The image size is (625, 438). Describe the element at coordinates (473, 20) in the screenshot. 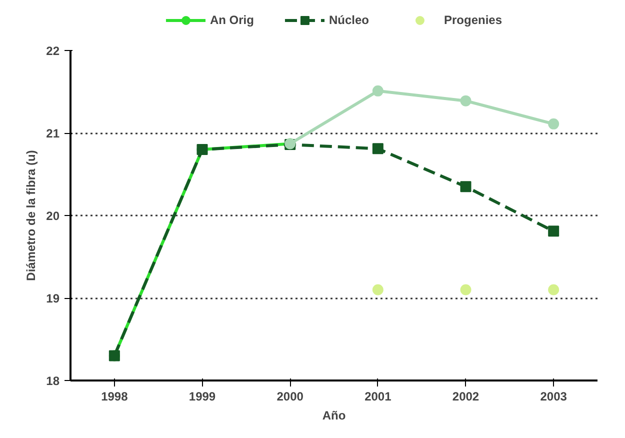

I see `legend-label: Progenies` at that location.